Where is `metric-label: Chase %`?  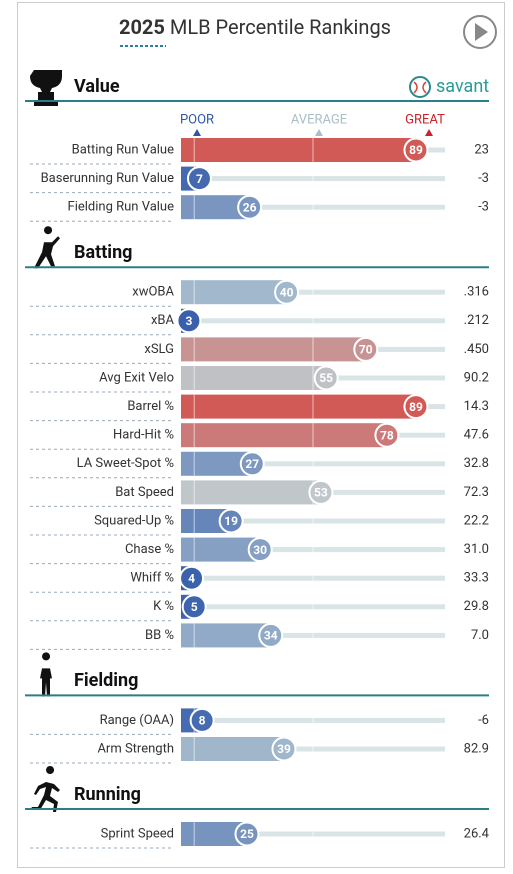 metric-label: Chase % is located at coordinates (149, 549).